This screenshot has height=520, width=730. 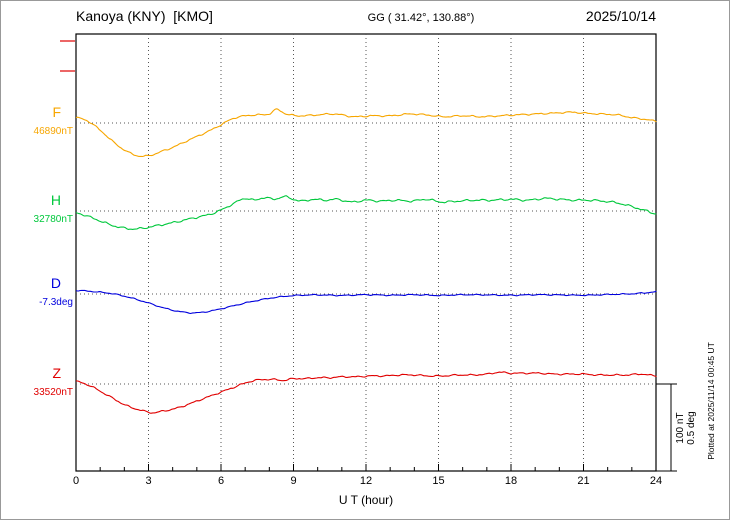 What do you see at coordinates (620, 16) in the screenshot?
I see `plot-date: 2025/10/14` at bounding box center [620, 16].